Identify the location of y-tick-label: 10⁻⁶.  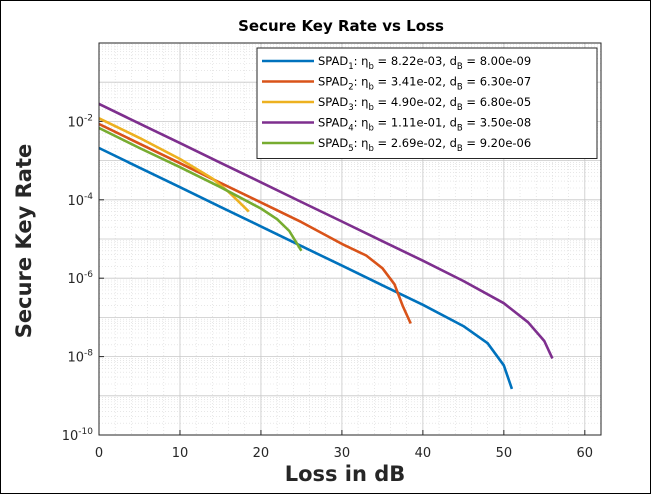
(80, 278).